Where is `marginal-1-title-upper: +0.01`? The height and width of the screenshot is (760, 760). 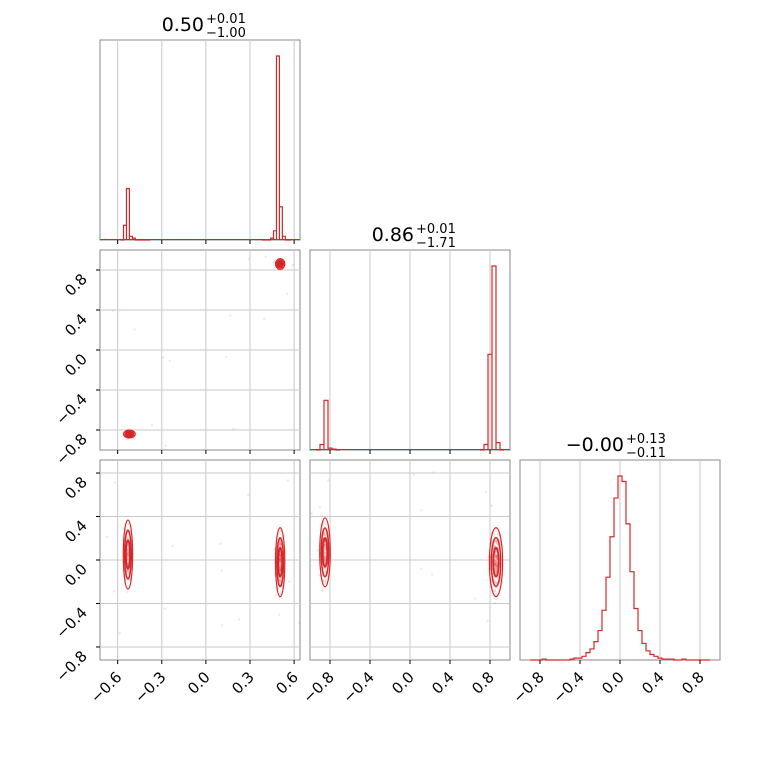 marginal-1-title-upper: +0.01 is located at coordinates (226, 19).